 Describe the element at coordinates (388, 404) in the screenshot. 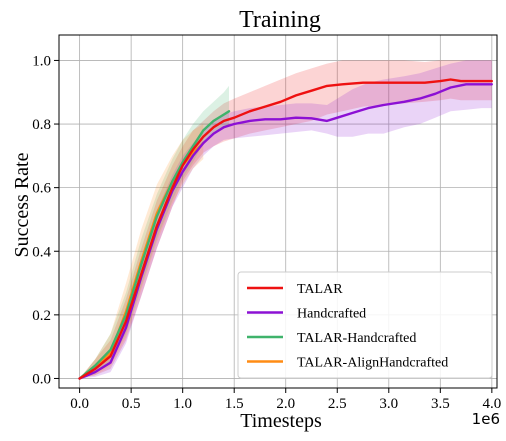

I see `x-tick-label: 3.0` at that location.